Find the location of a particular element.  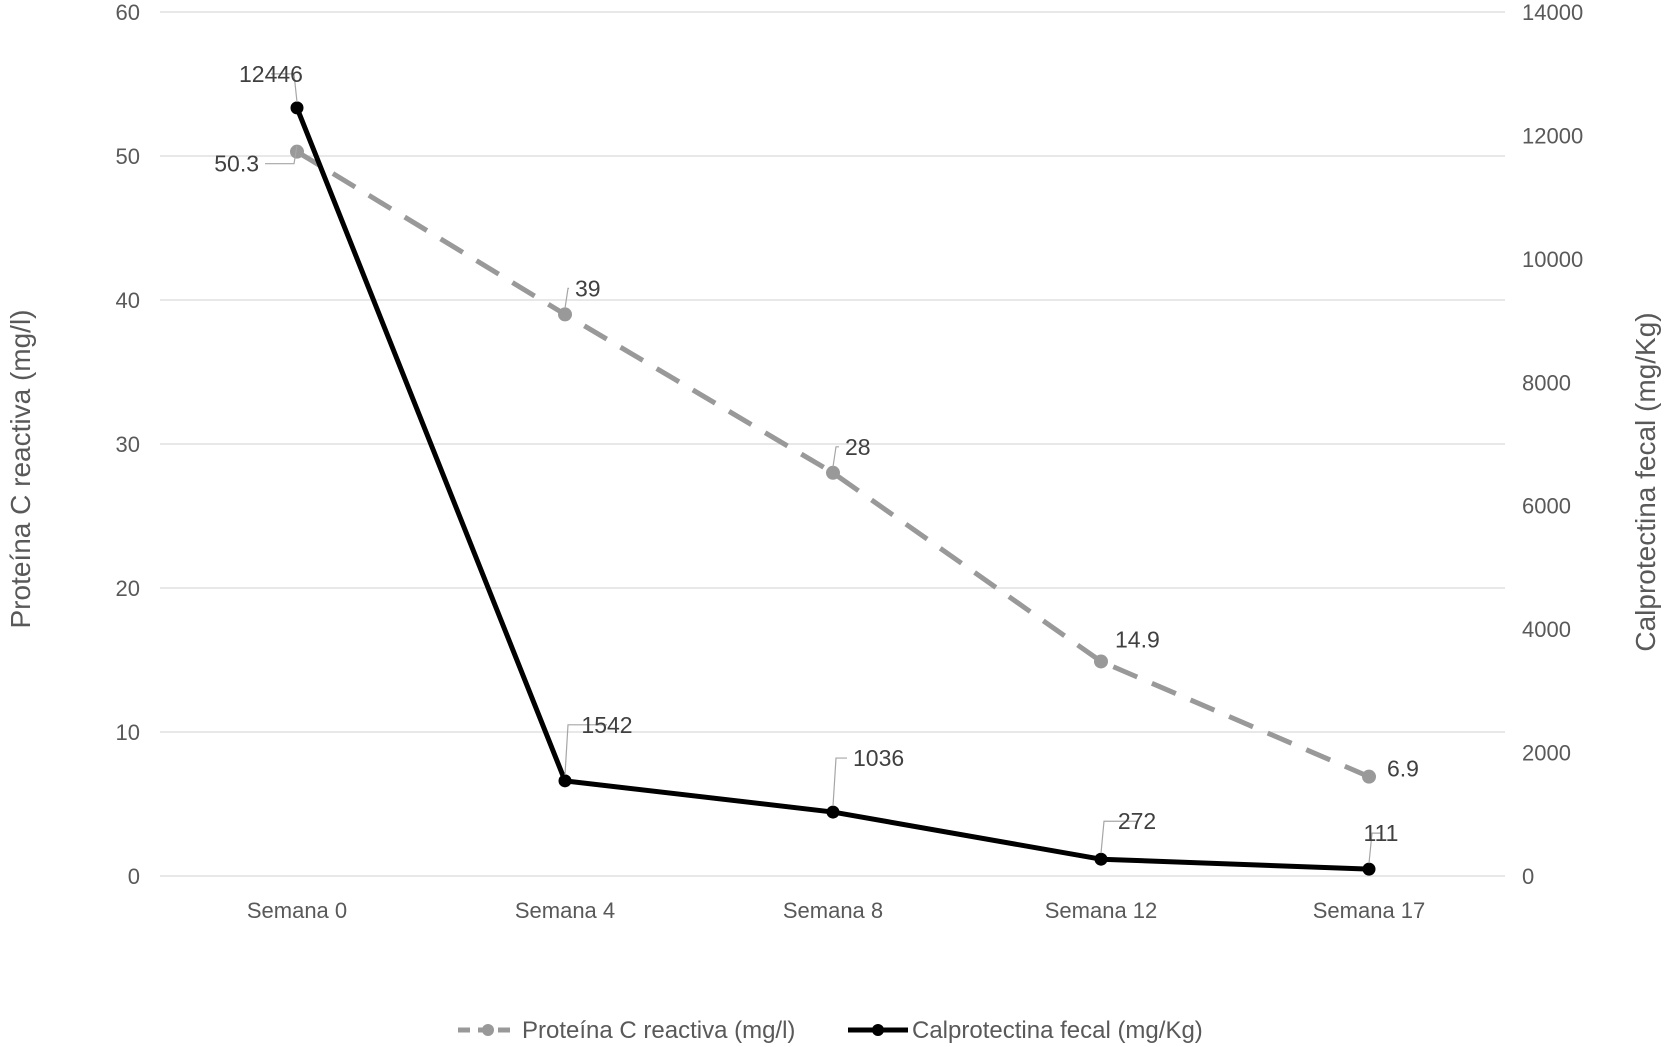

x-tick-label: Semana 17 is located at coordinates (1369, 910).